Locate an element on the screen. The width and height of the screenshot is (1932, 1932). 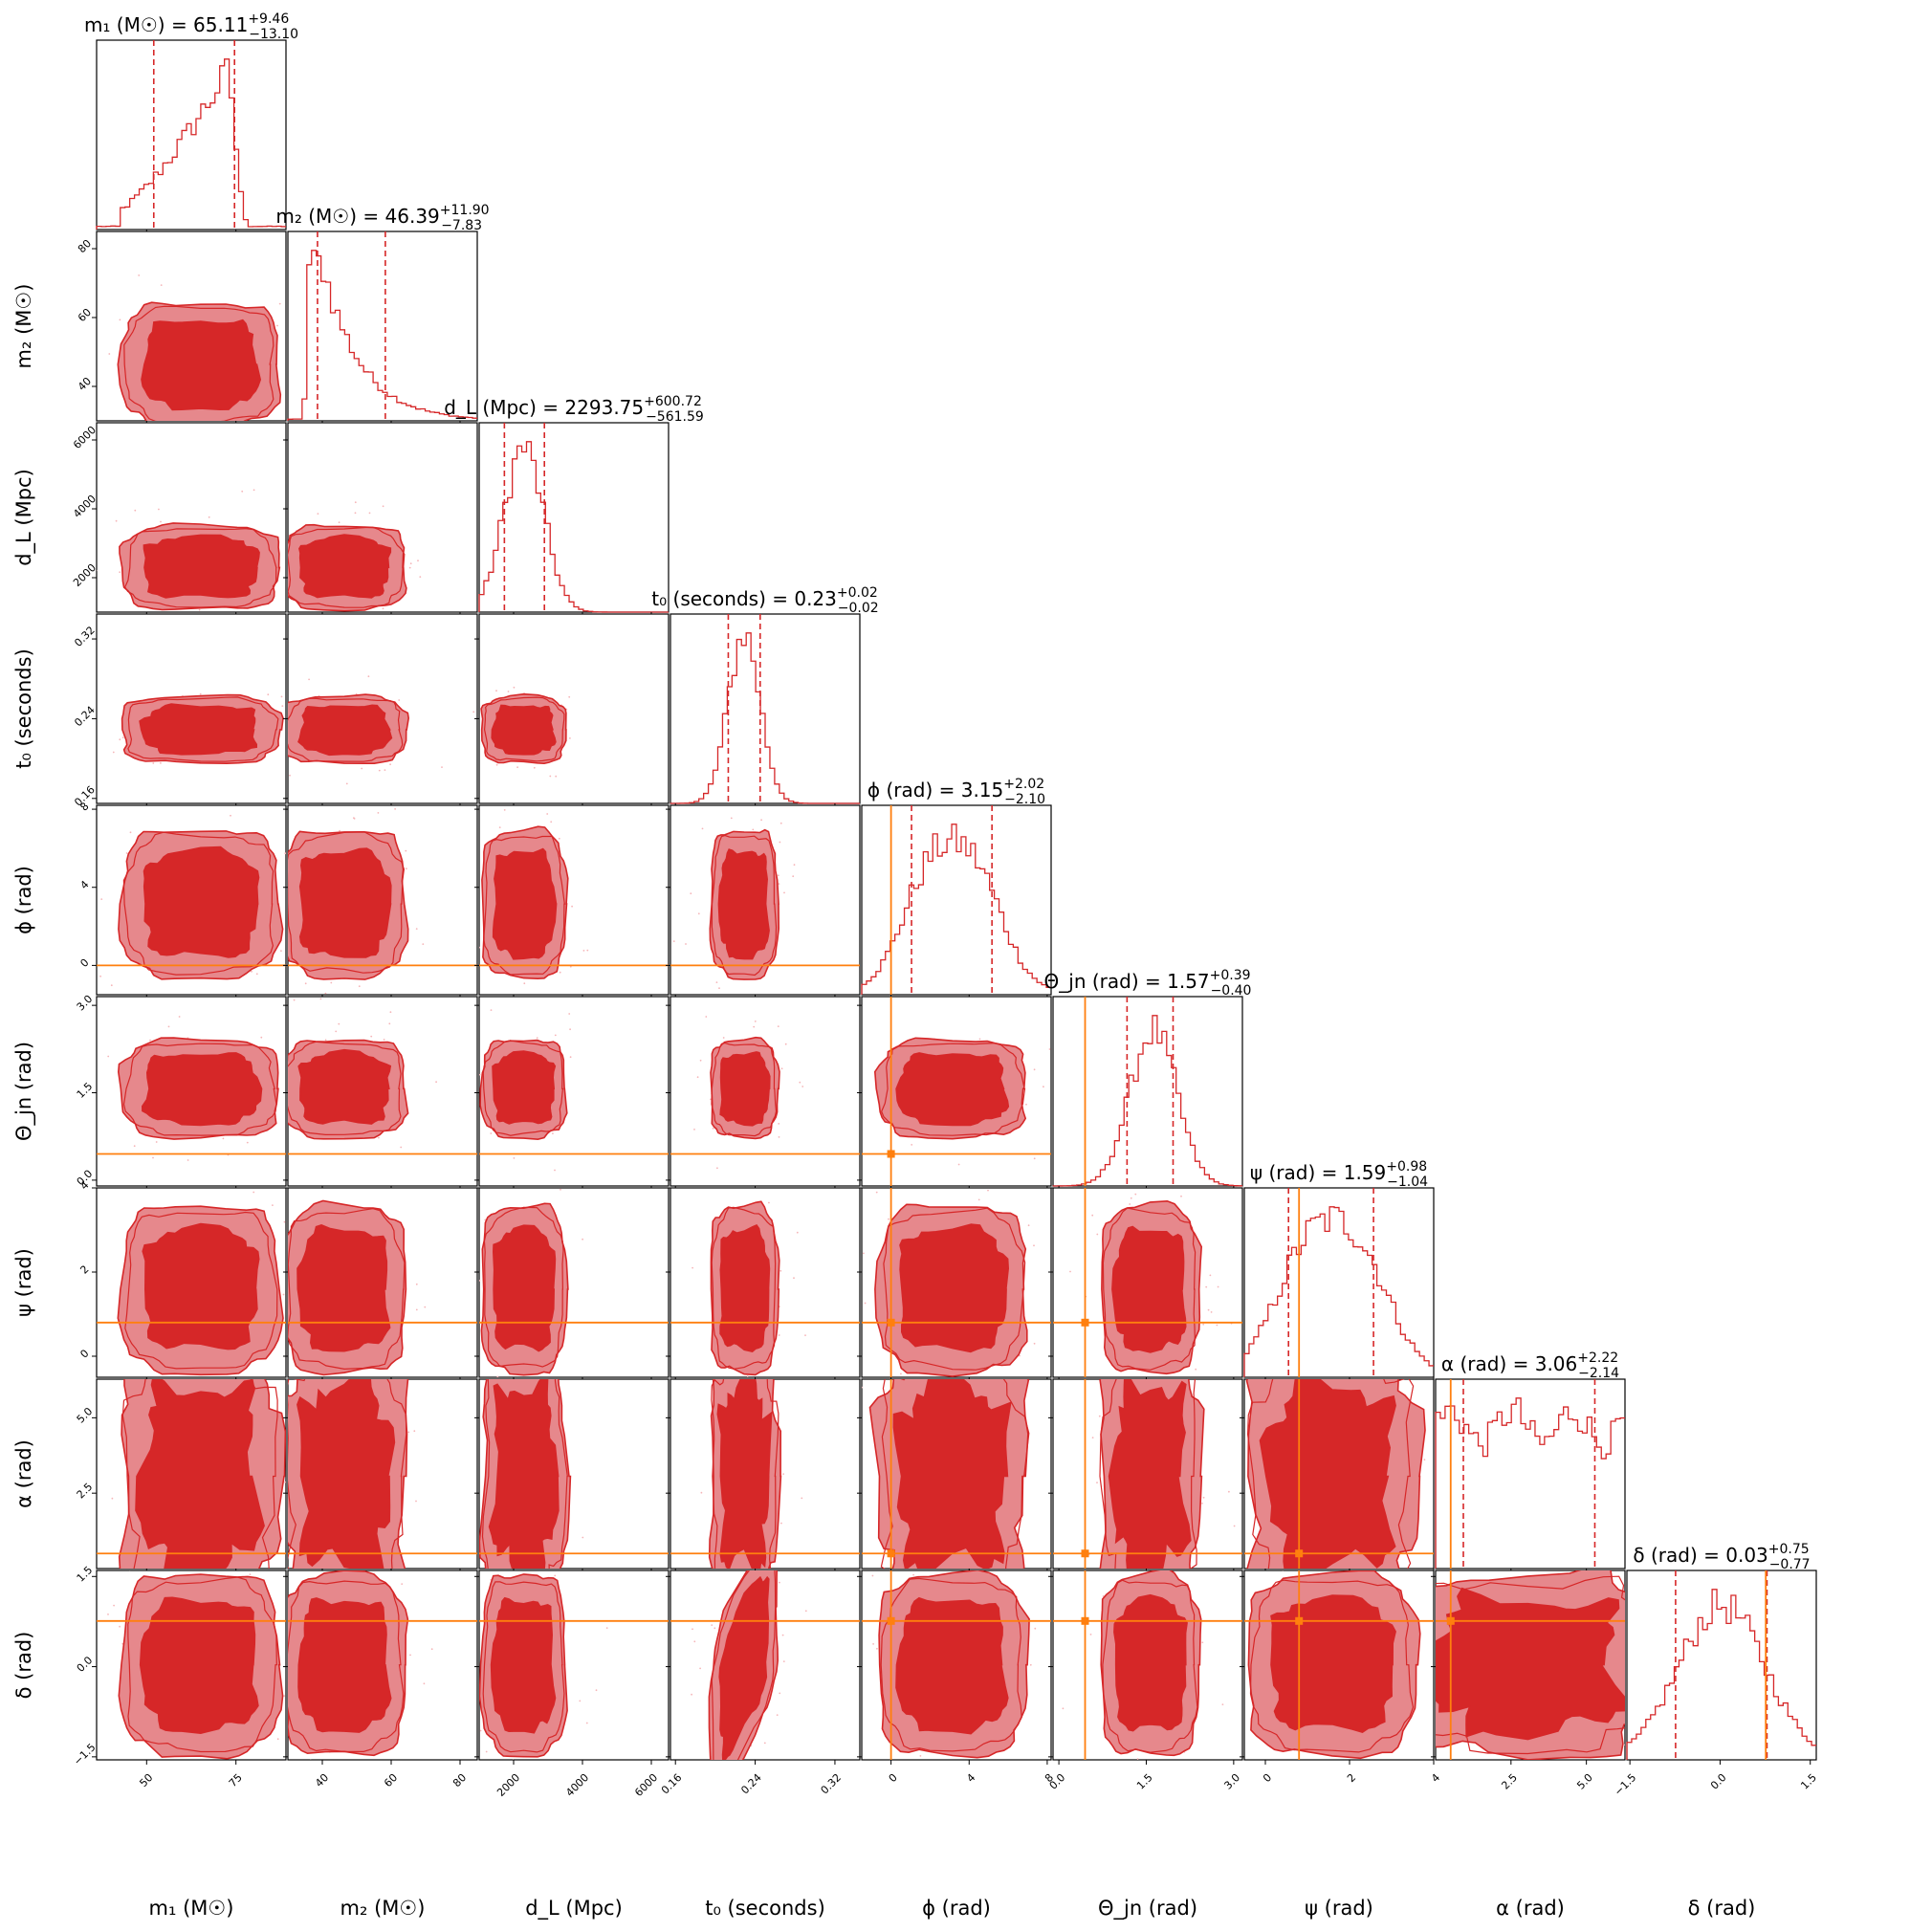
param-title-alpha: α (rad) = 3.06+2.22 −2.14 is located at coordinates (1530, 1365).